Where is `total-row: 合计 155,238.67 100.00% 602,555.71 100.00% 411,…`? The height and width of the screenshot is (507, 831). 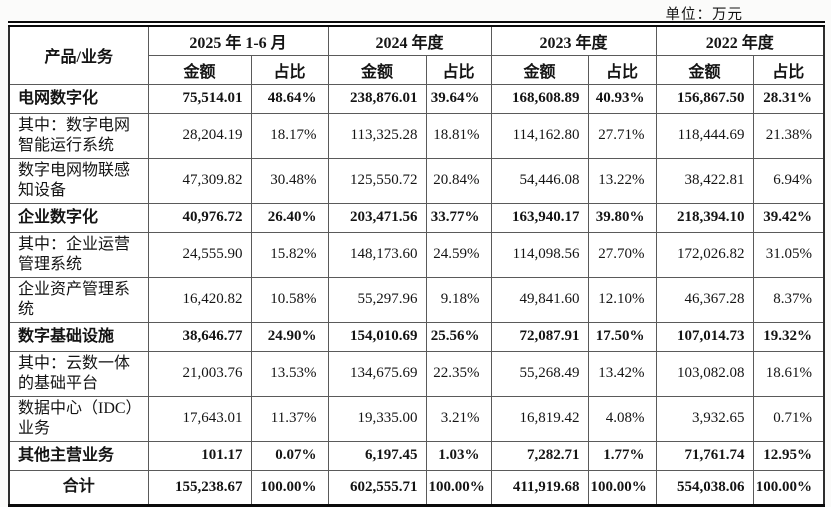
total-row: 合计 155,238.67 100.00% 602,555.71 100.00% 411,… is located at coordinates (416, 488).